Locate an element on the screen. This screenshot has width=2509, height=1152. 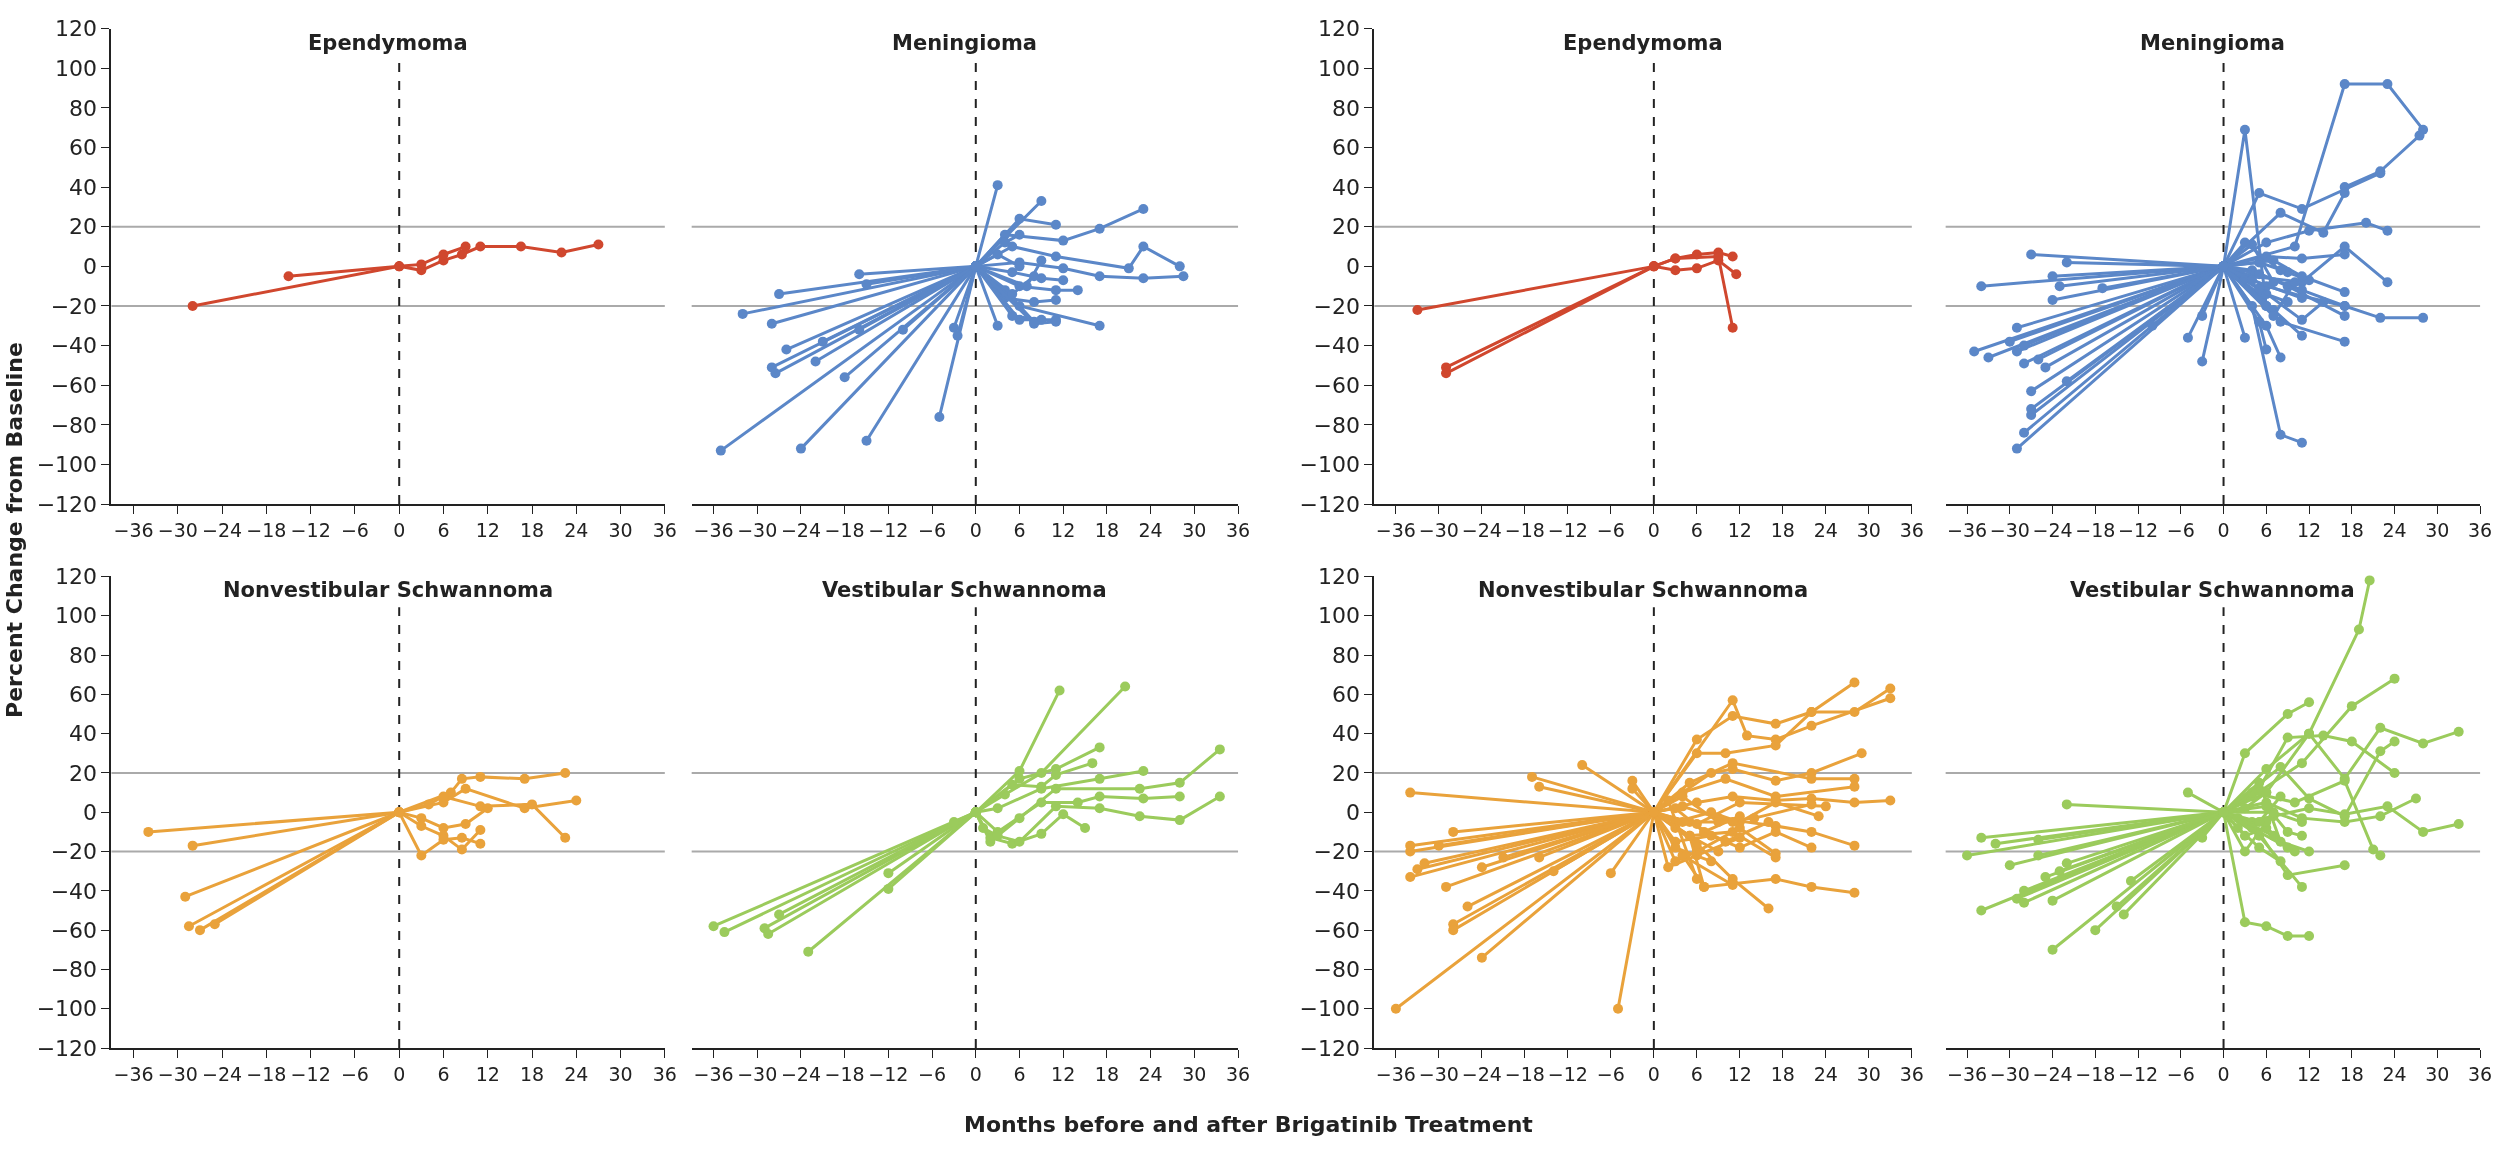
y-tick-label: −20 is located at coordinates (74, 306).